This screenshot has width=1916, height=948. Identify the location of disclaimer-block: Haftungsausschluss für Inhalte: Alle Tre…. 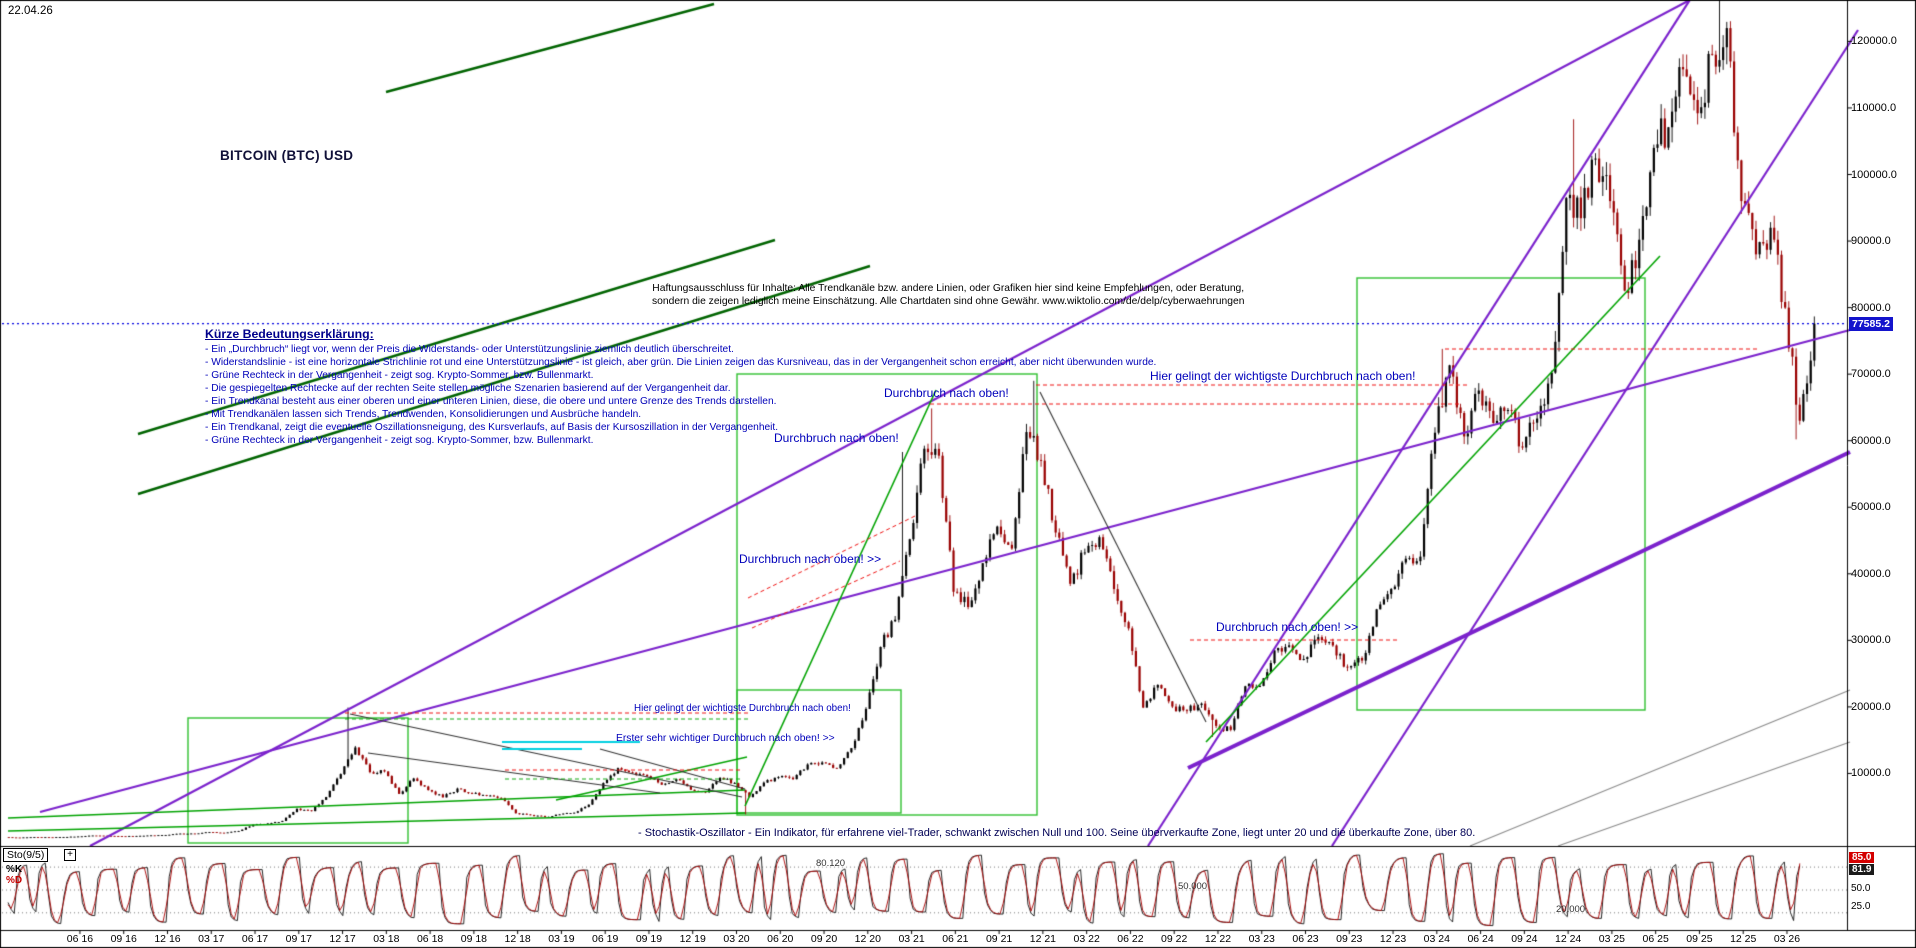
(948, 296).